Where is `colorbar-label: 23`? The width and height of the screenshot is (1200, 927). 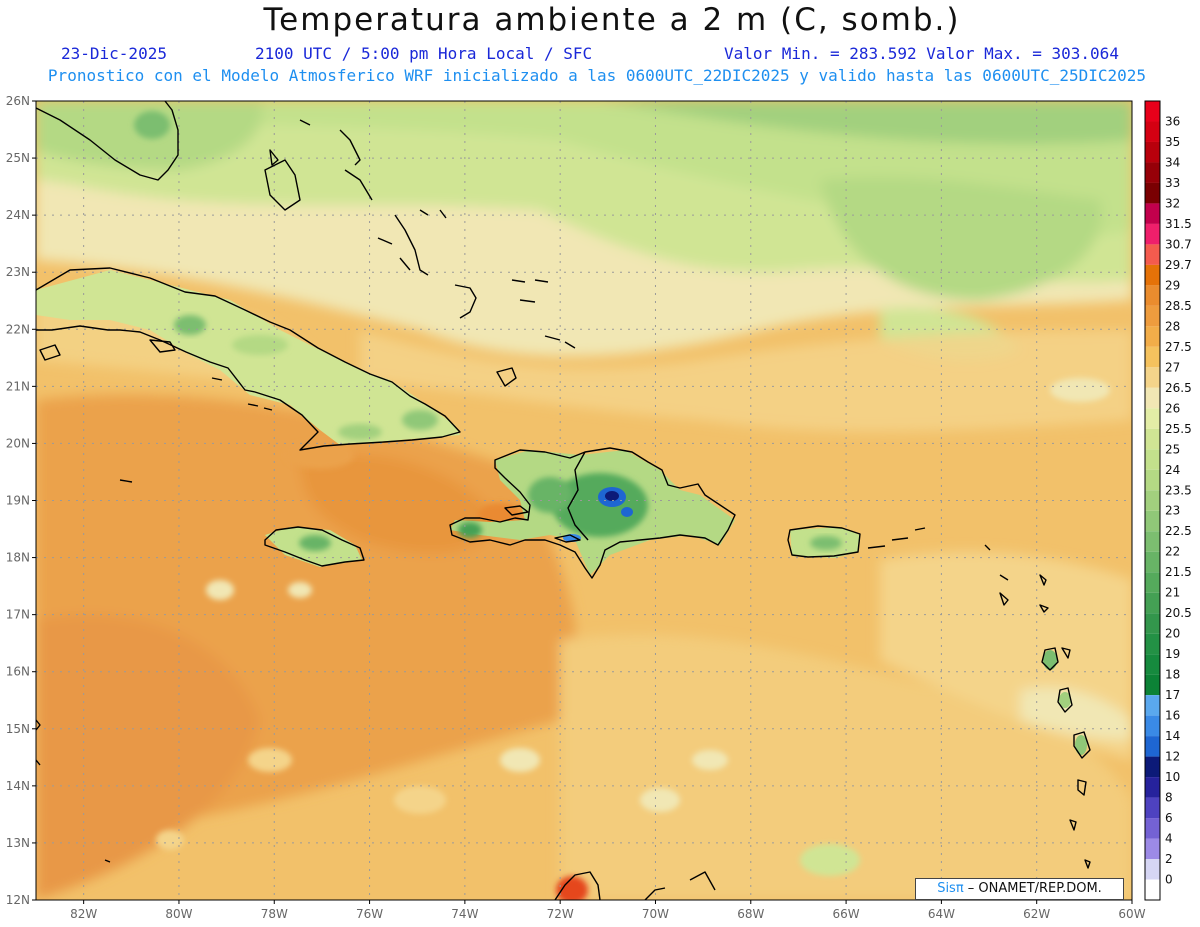
colorbar-label: 23 is located at coordinates (1172, 511).